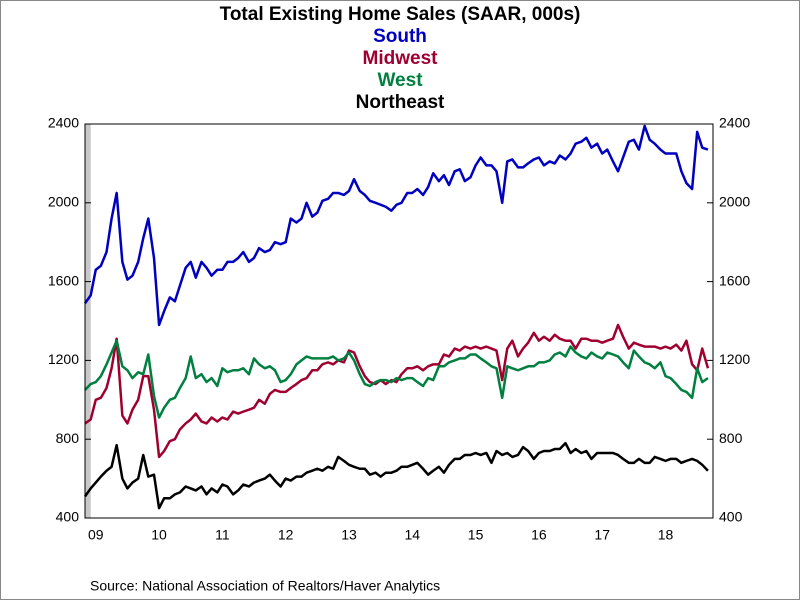 The image size is (800, 600). What do you see at coordinates (68, 517) in the screenshot?
I see `y-tick-label: 400` at bounding box center [68, 517].